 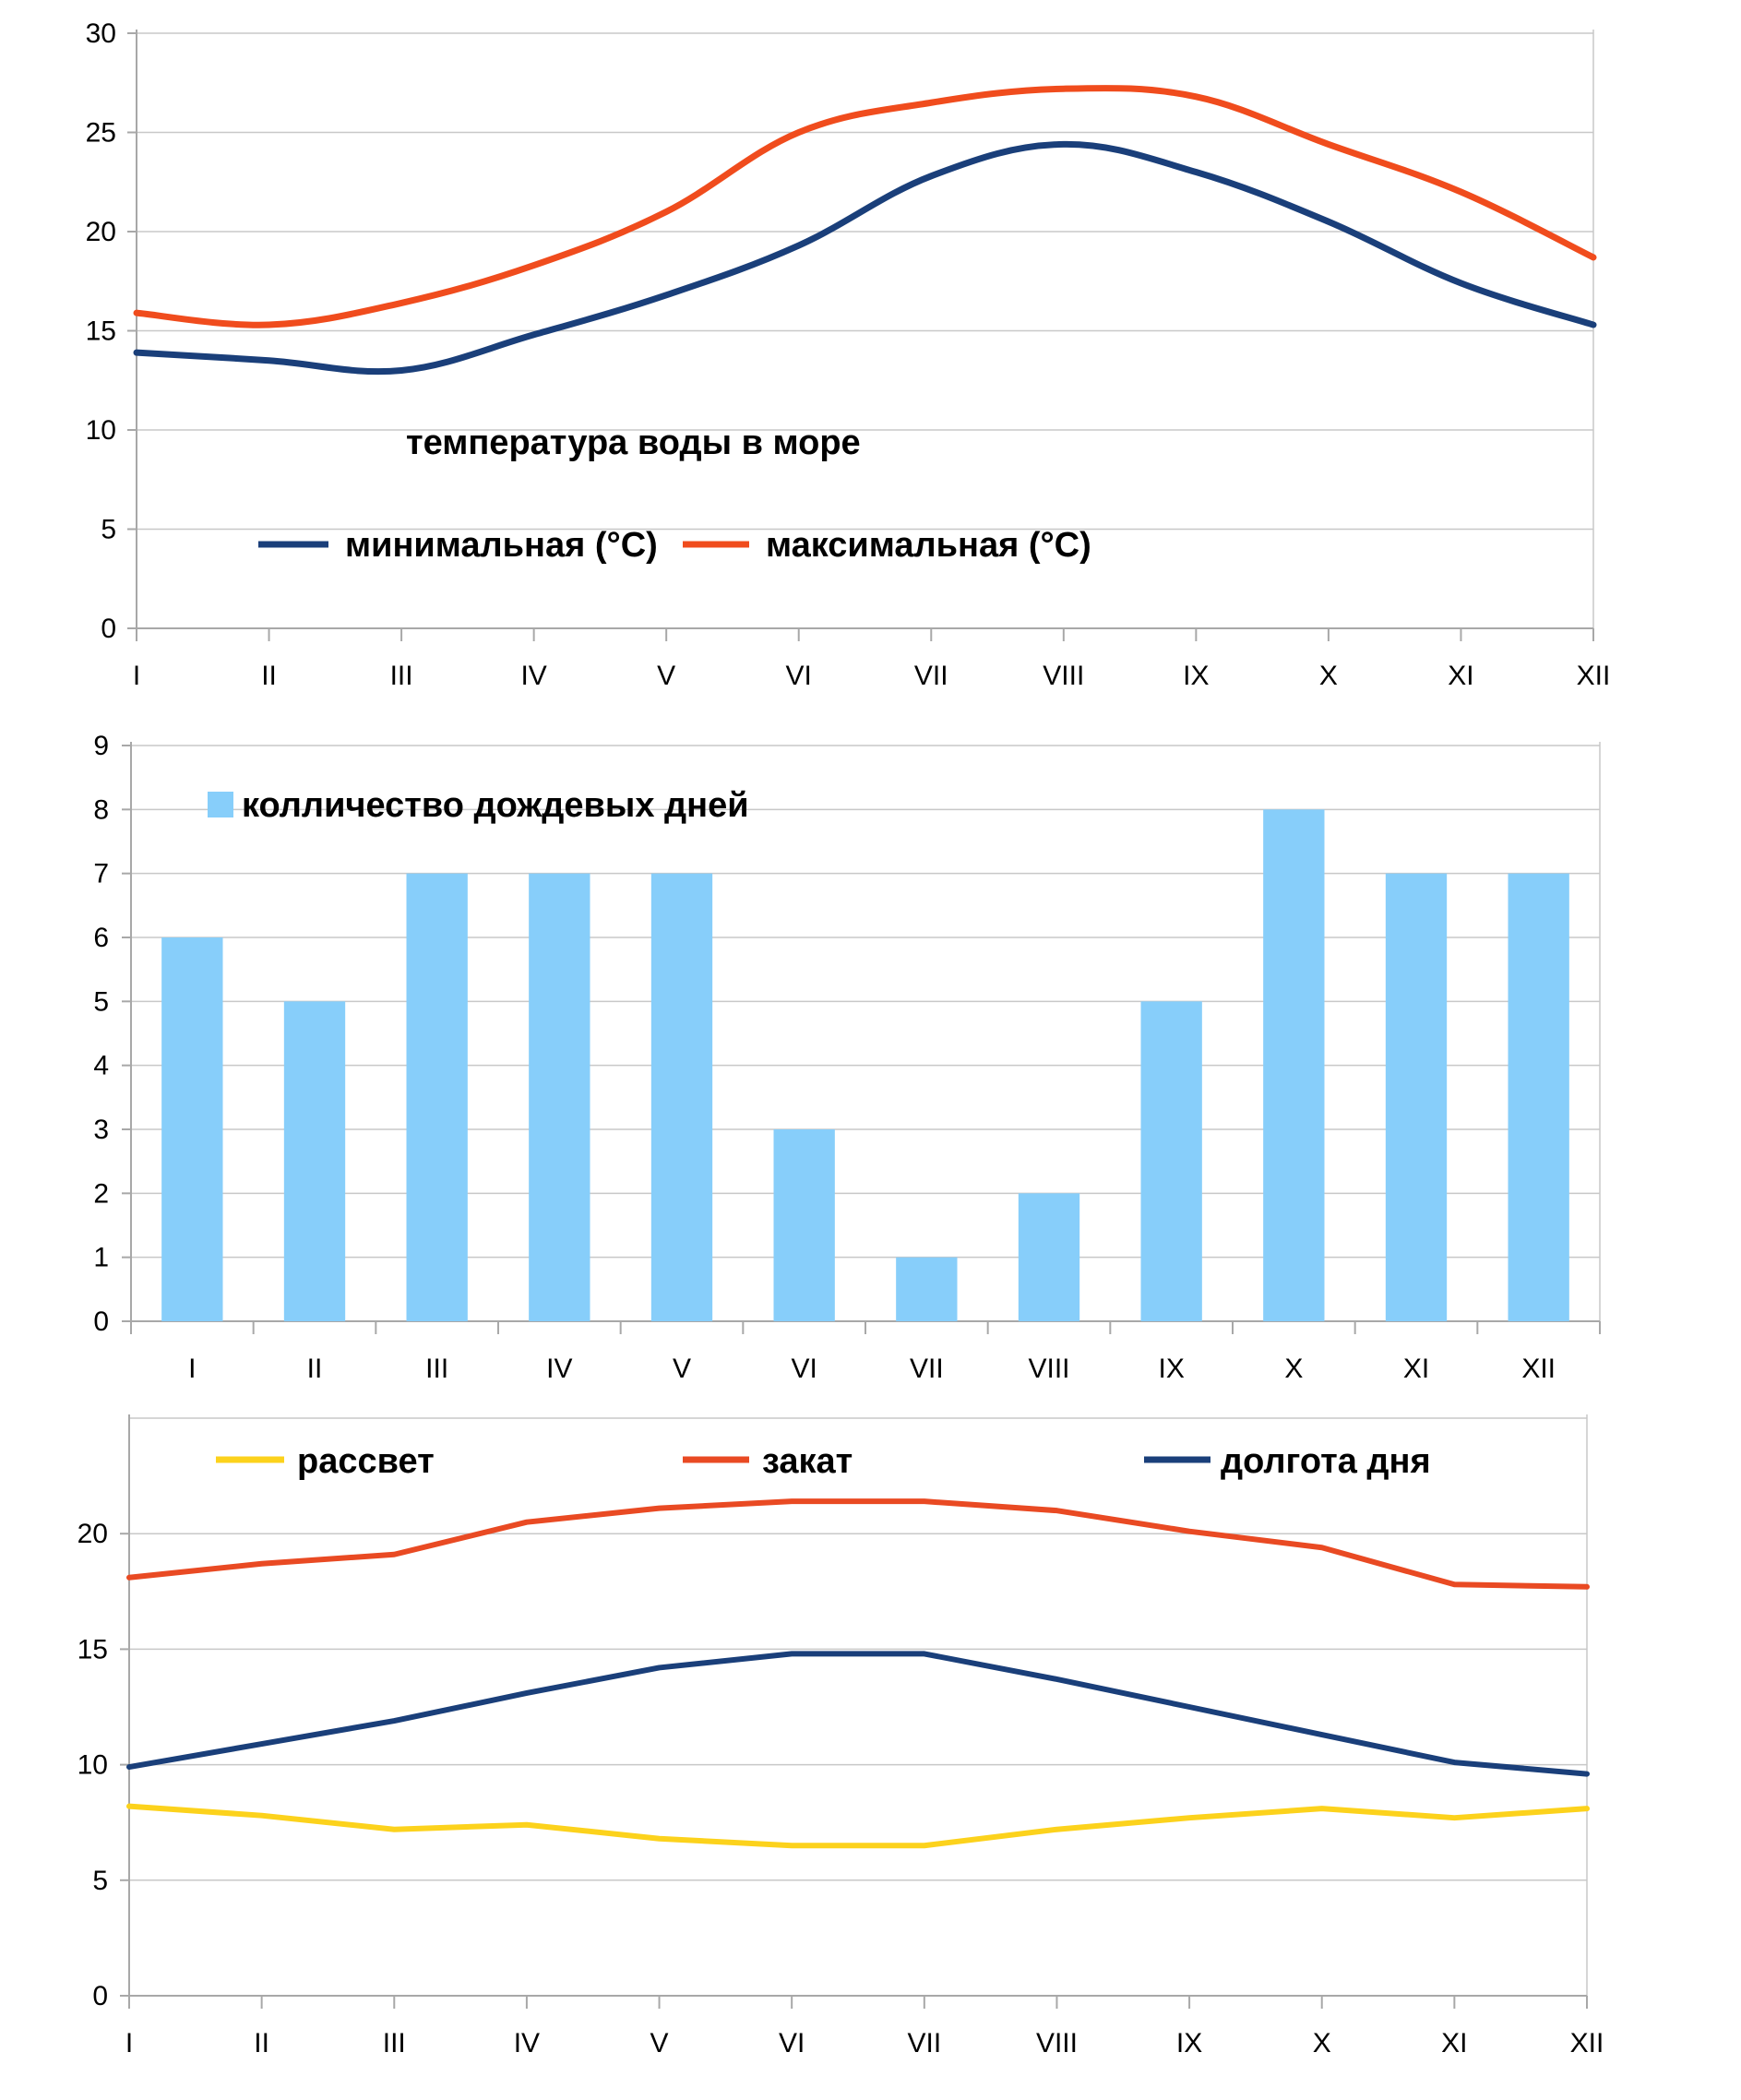 I want to click on legend-entry: колличество дождевых дней, so click(x=478, y=805).